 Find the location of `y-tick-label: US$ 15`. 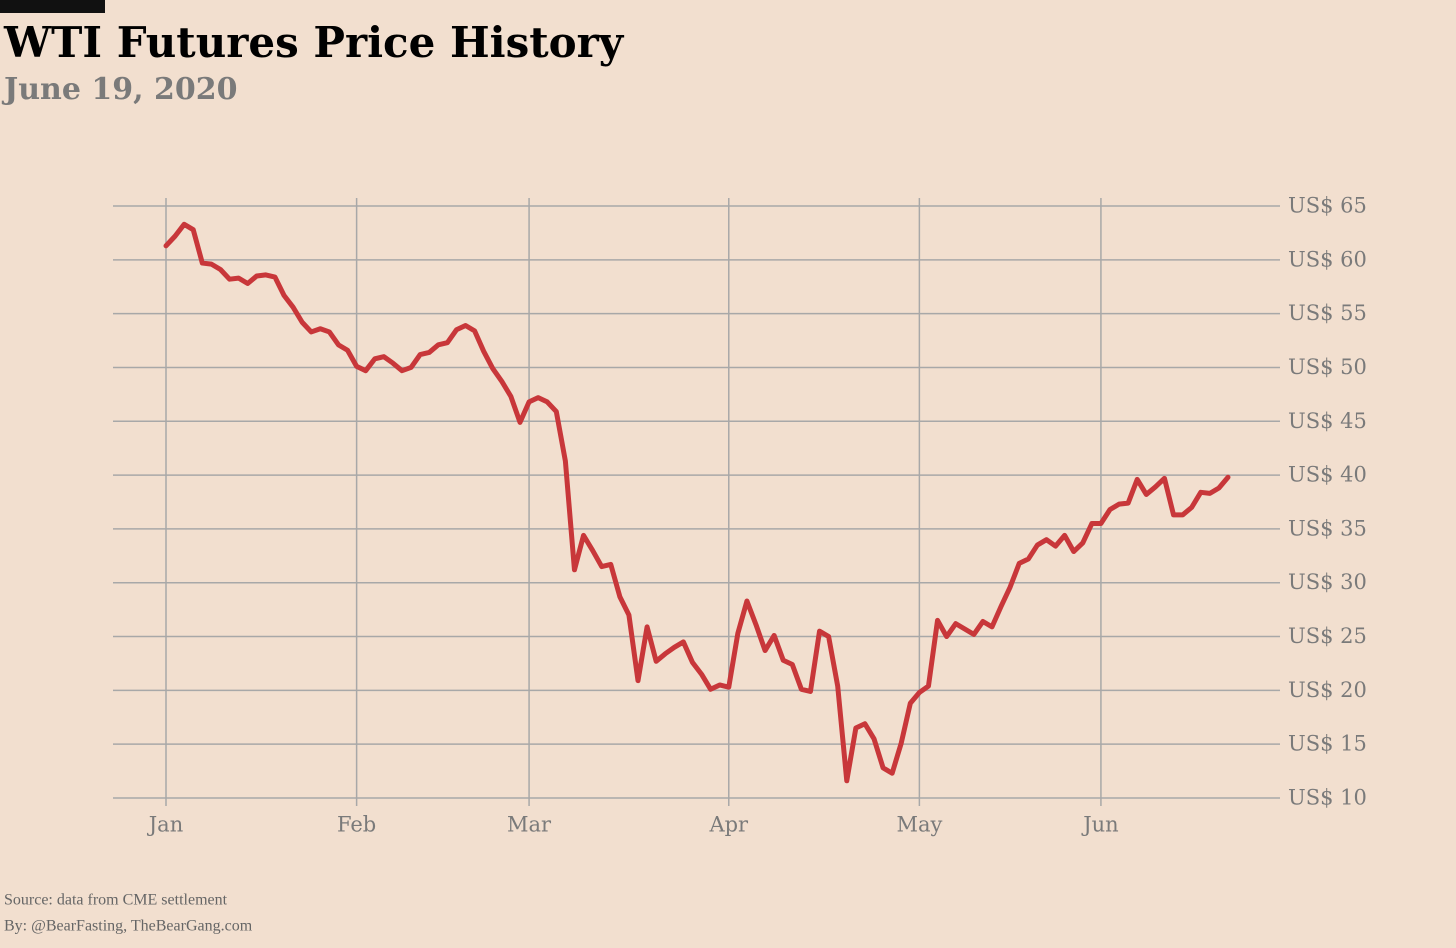

y-tick-label: US$ 15 is located at coordinates (1327, 744).